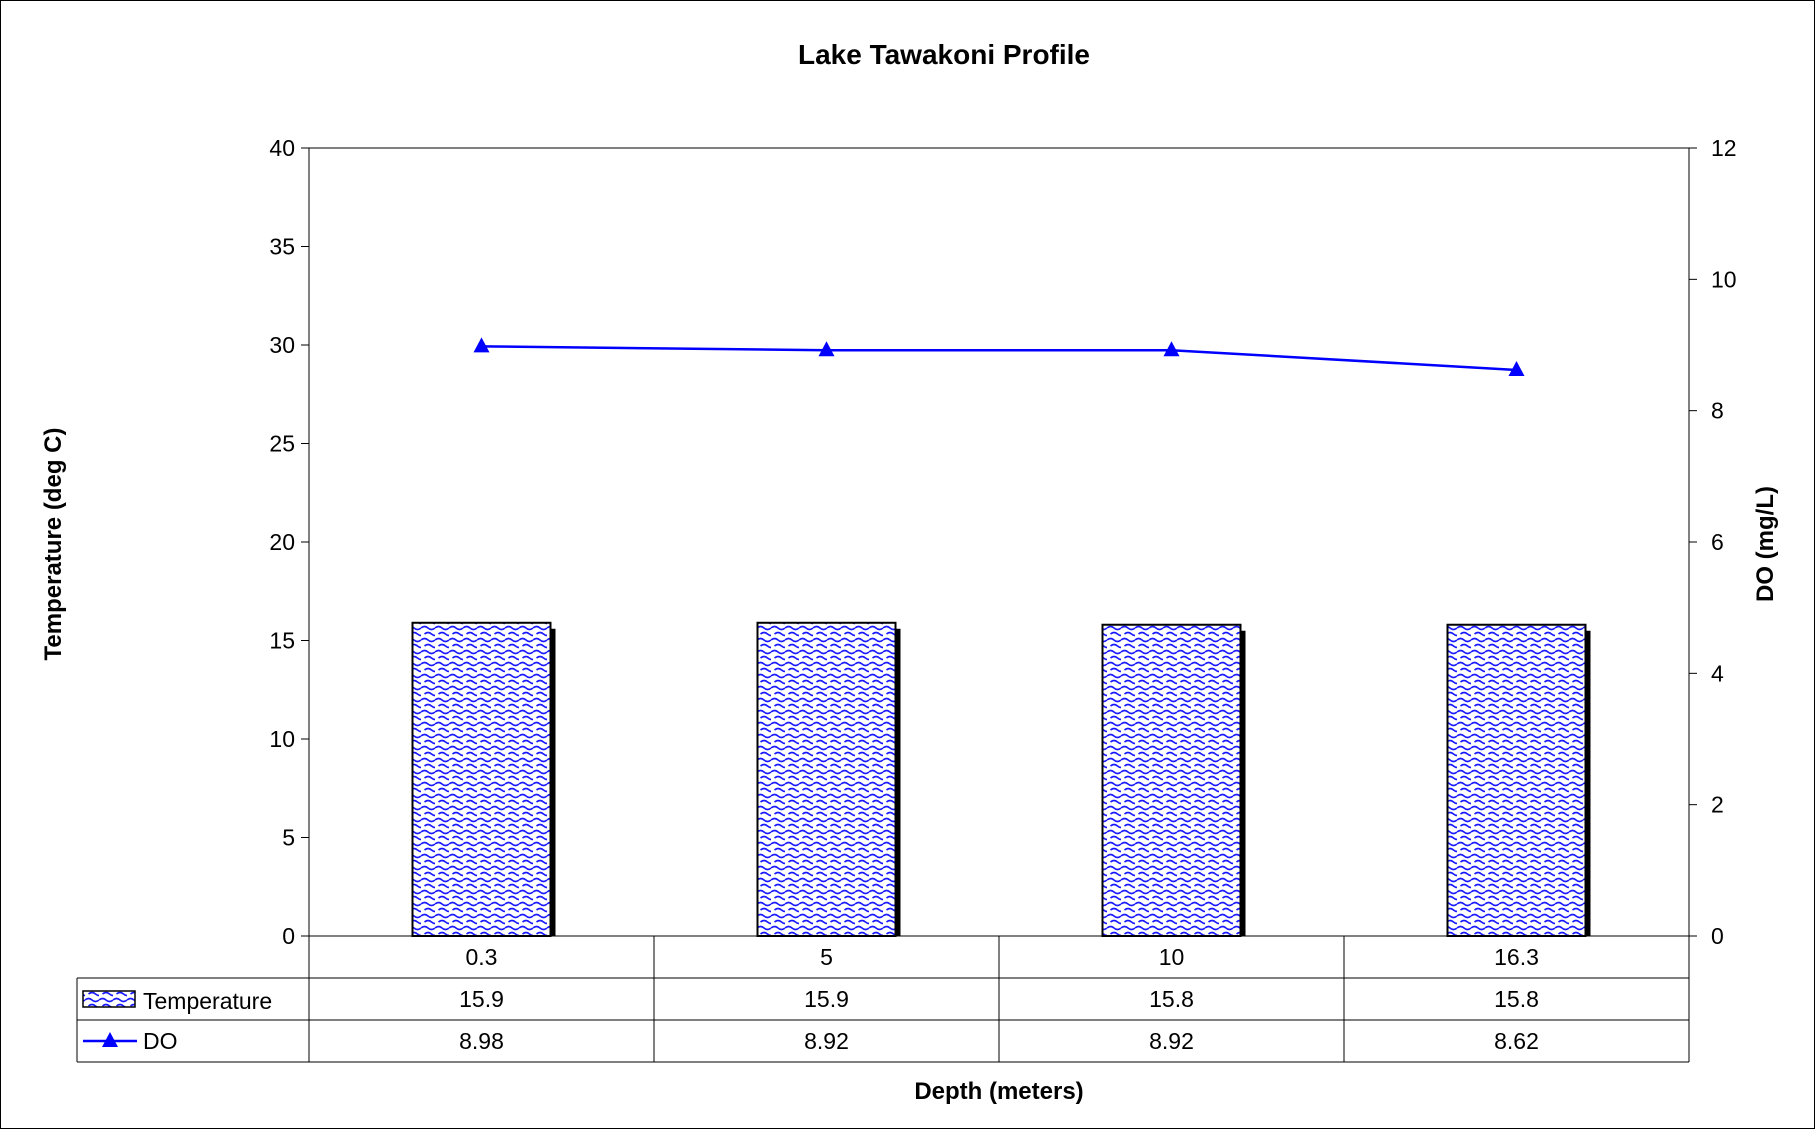  I want to click on legend-key-temperature, so click(109, 999).